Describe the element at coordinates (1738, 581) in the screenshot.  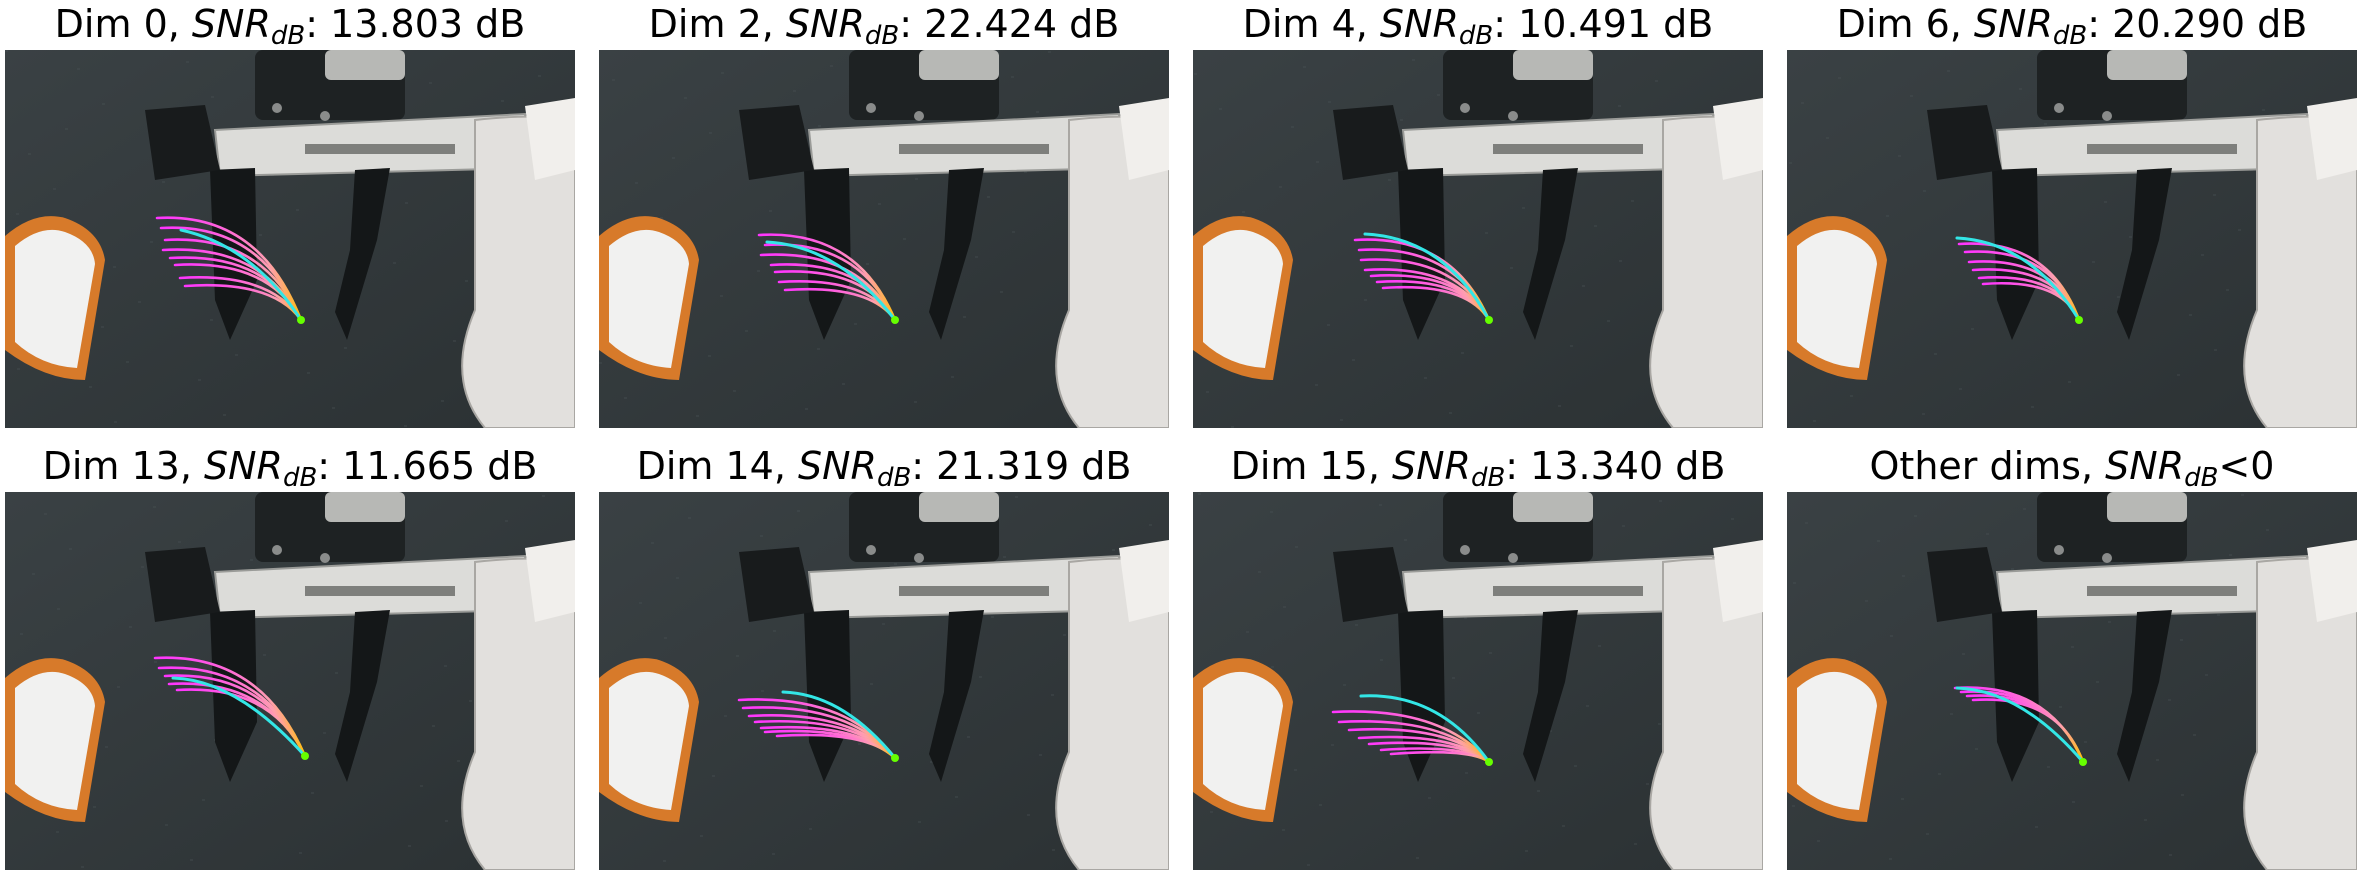
I see `white-appliance-top` at that location.